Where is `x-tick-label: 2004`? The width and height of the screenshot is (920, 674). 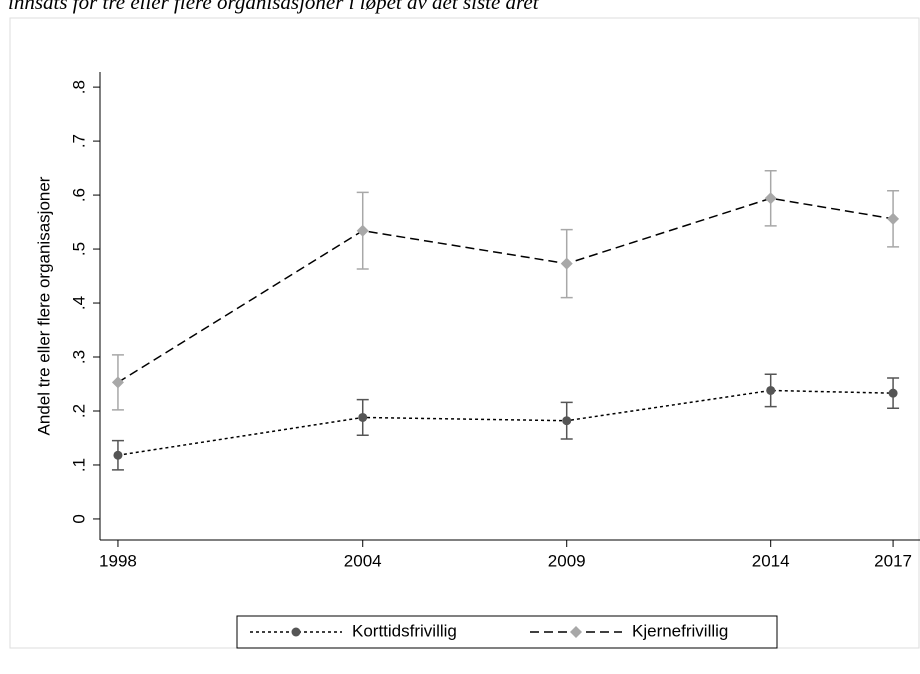
x-tick-label: 2004 is located at coordinates (363, 560).